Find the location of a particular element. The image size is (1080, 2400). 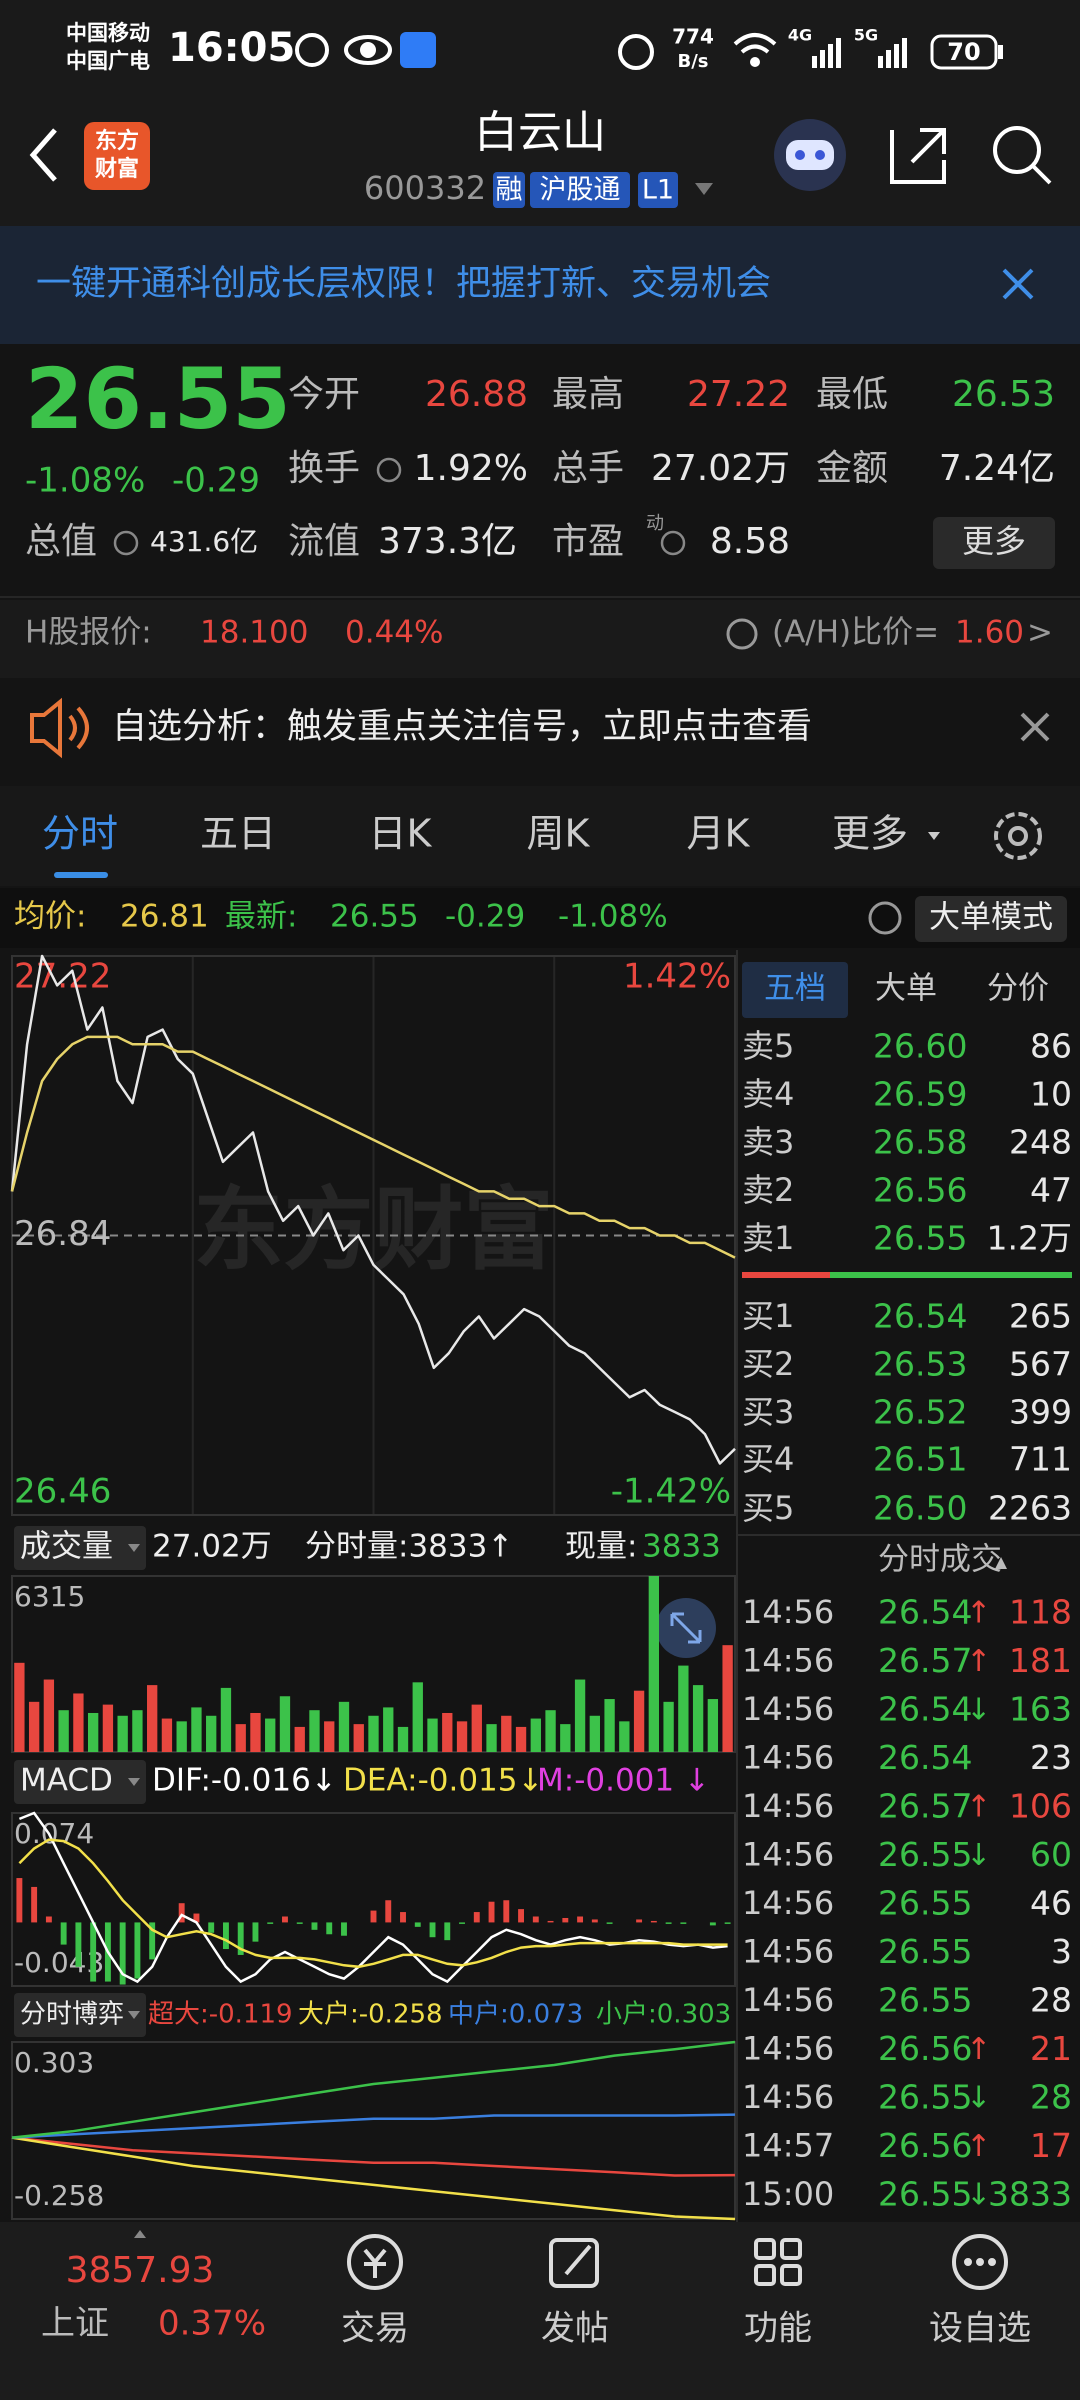

order-tab: 五档 is located at coordinates (795, 989).